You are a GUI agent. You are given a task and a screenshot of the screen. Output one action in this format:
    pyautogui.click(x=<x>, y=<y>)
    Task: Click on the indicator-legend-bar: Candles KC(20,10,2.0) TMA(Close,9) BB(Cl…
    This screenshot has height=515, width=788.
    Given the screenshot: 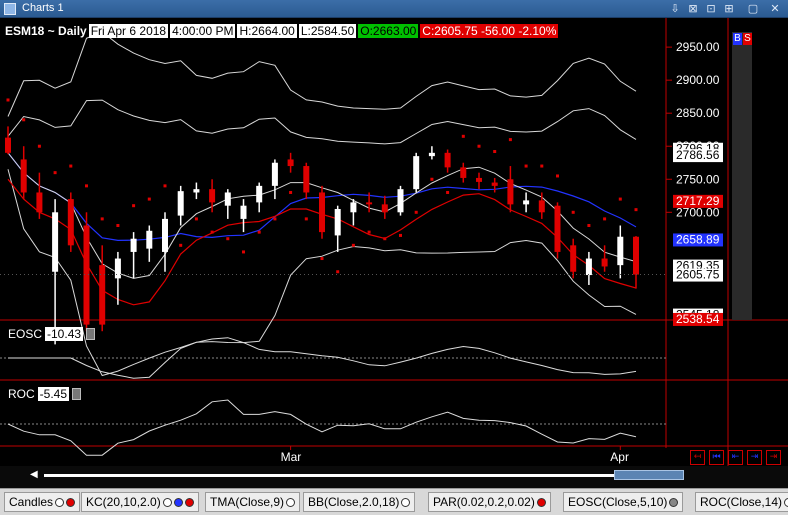 What is the action you would take?
    pyautogui.click(x=394, y=501)
    